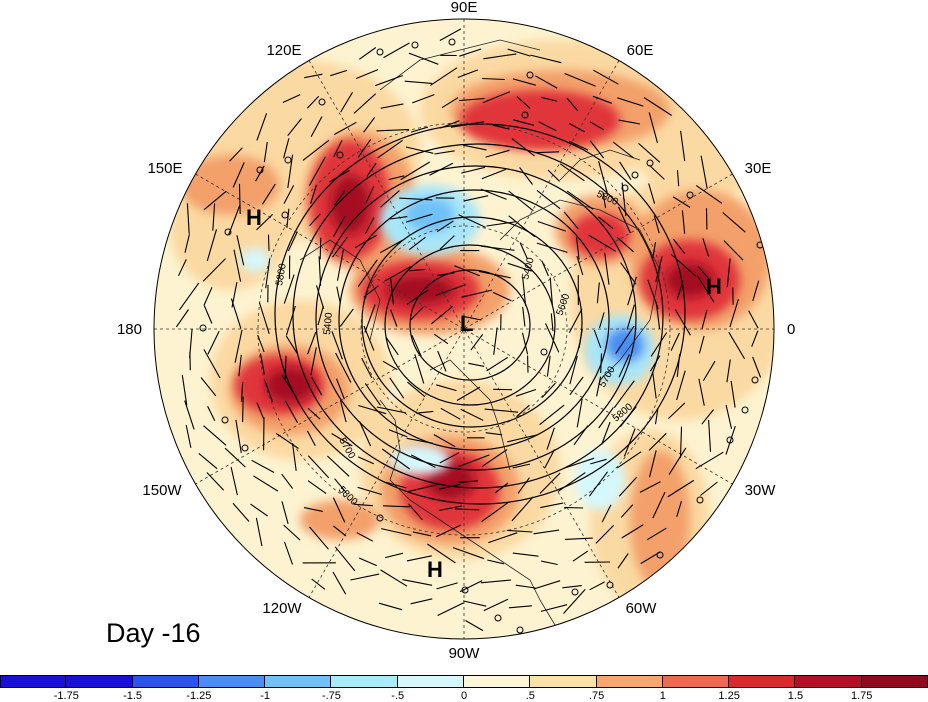 Image resolution: width=928 pixels, height=702 pixels. What do you see at coordinates (162, 490) in the screenshot?
I see `lon-label-150w: 150W` at bounding box center [162, 490].